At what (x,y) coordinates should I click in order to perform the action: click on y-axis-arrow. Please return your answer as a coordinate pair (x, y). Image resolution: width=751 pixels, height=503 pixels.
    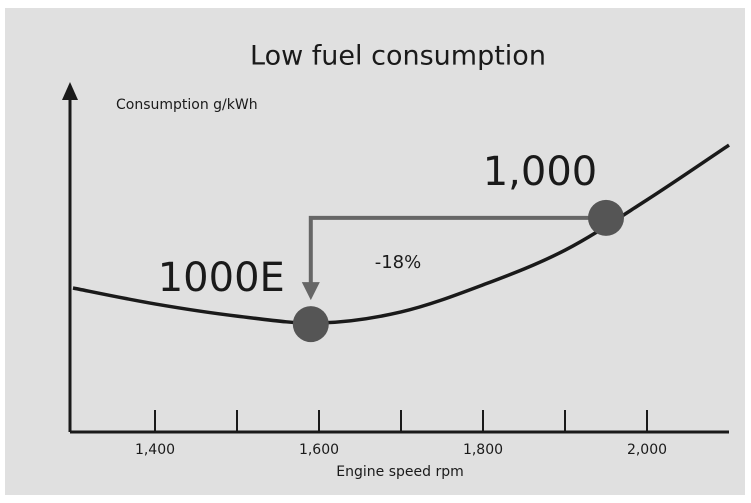
    Looking at the image, I should click on (70, 91).